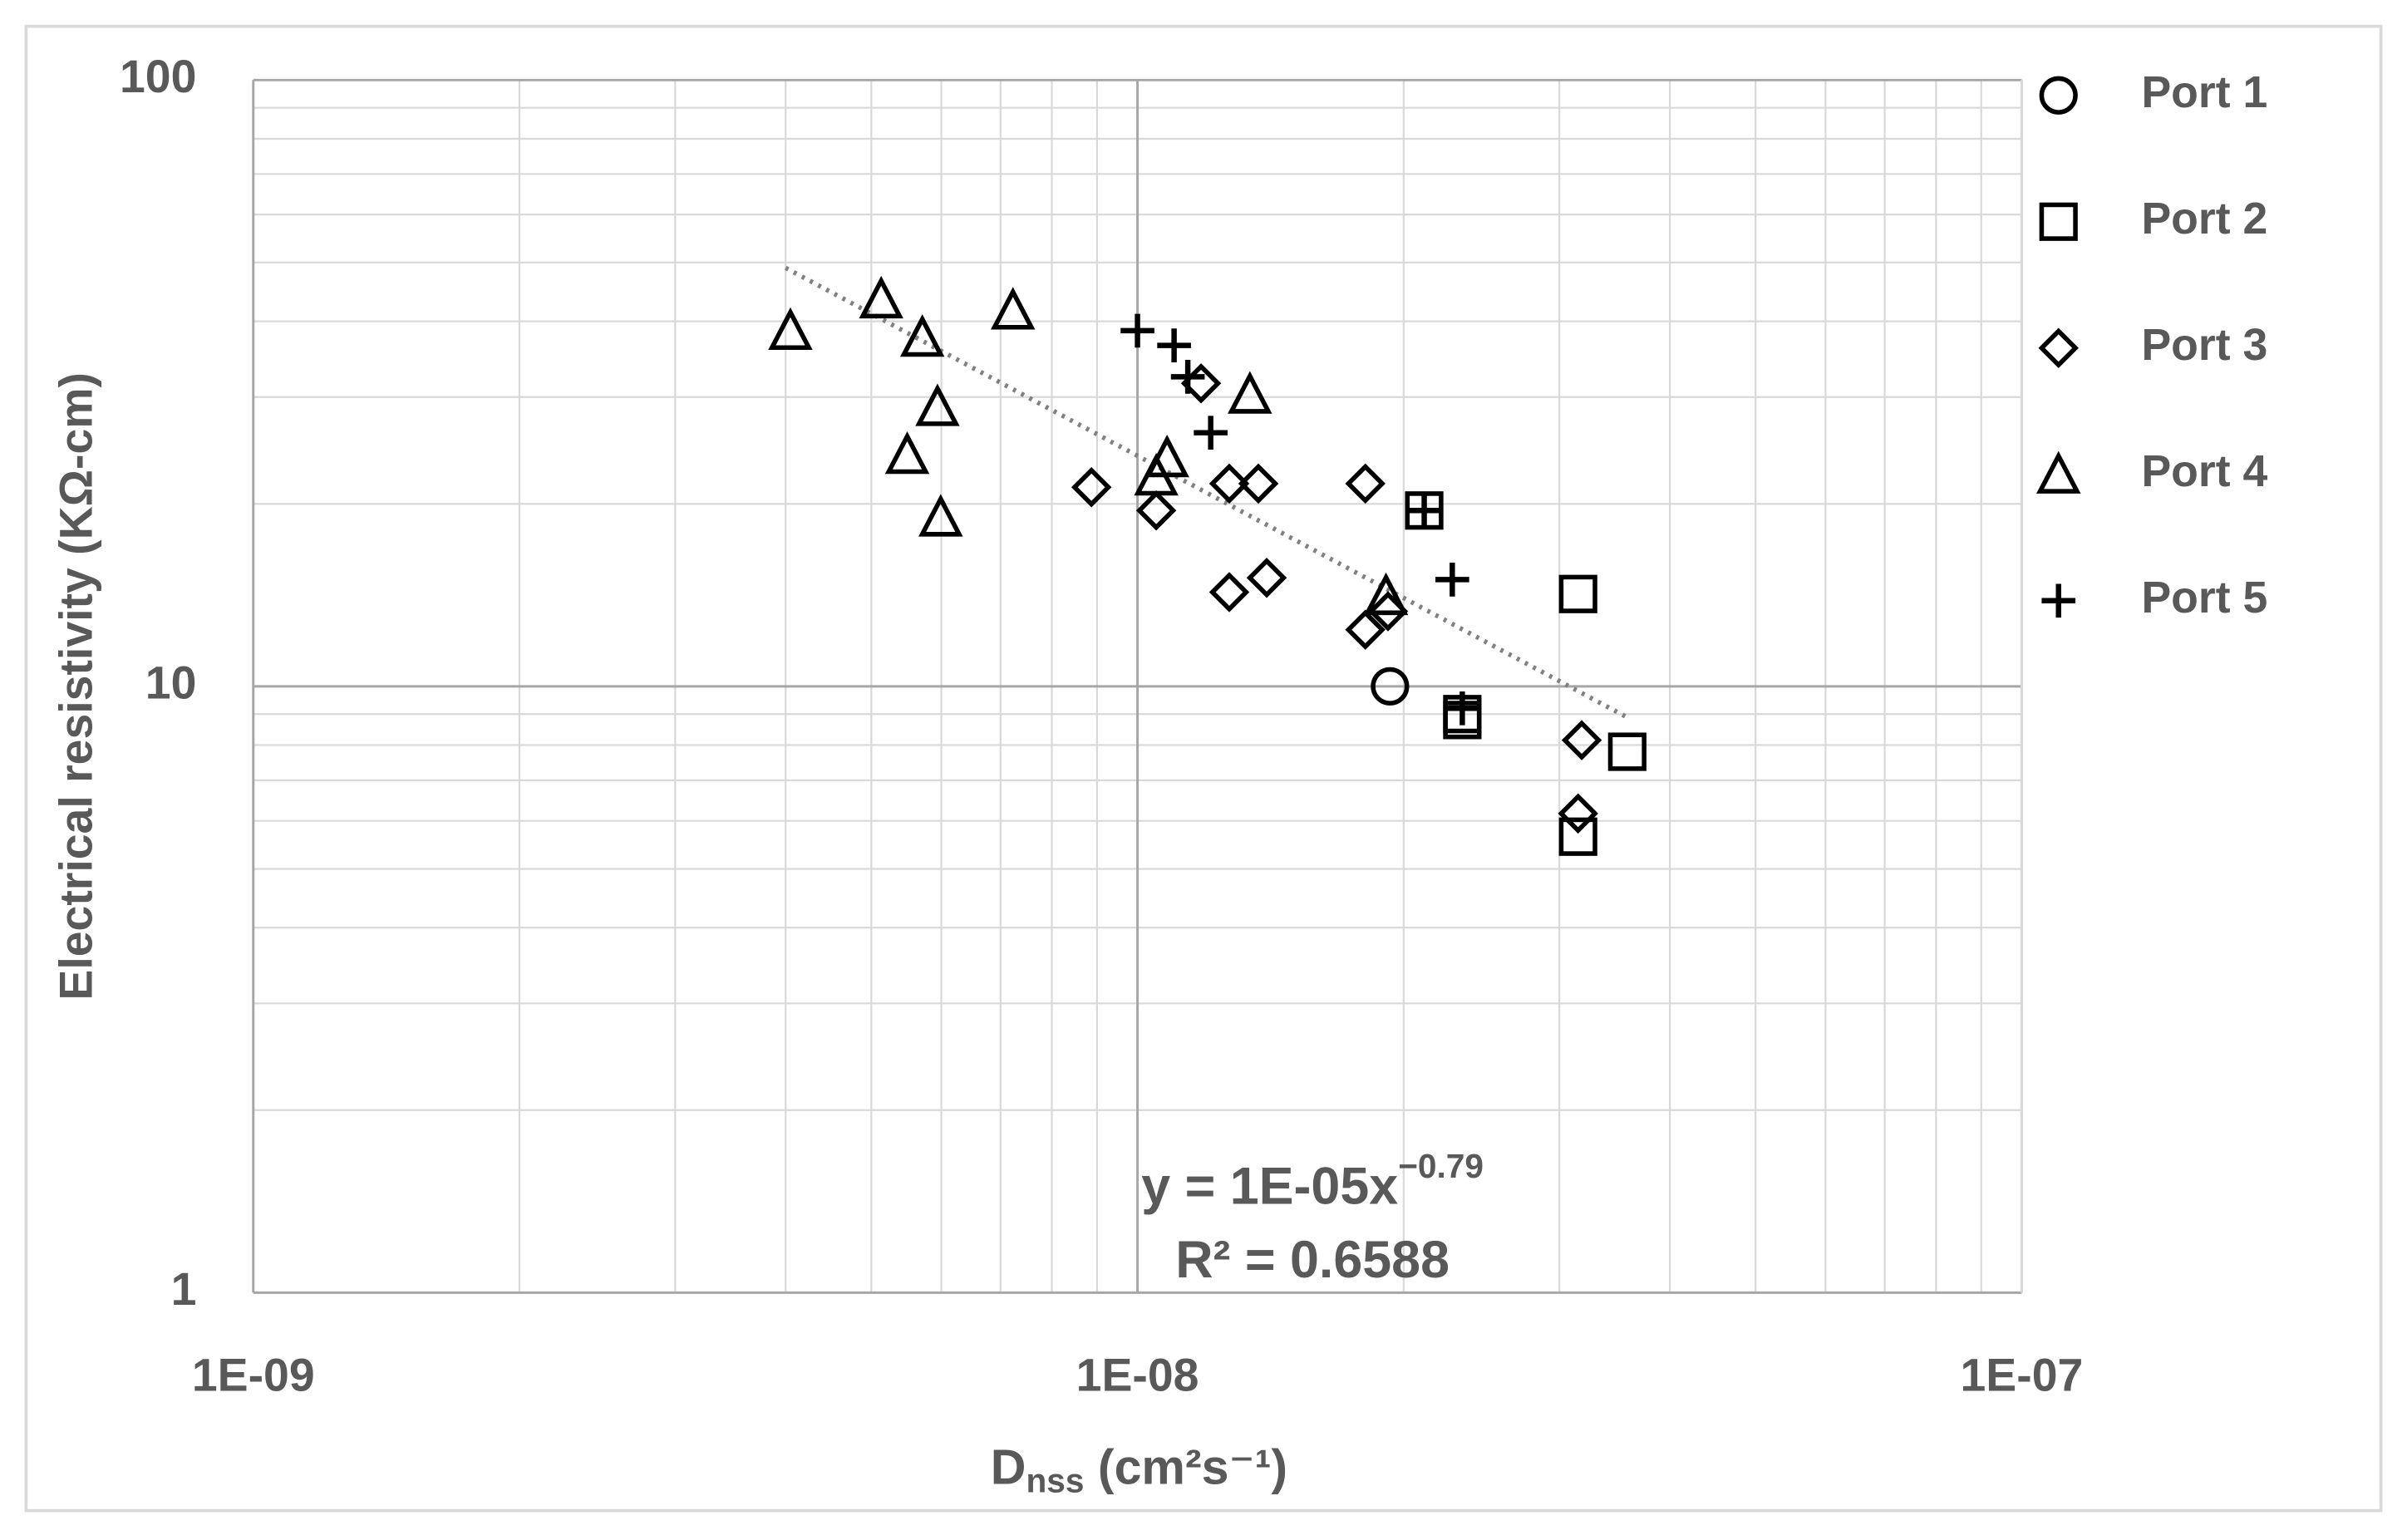  What do you see at coordinates (253, 1374) in the screenshot?
I see `x-tick-label: 1E-09` at bounding box center [253, 1374].